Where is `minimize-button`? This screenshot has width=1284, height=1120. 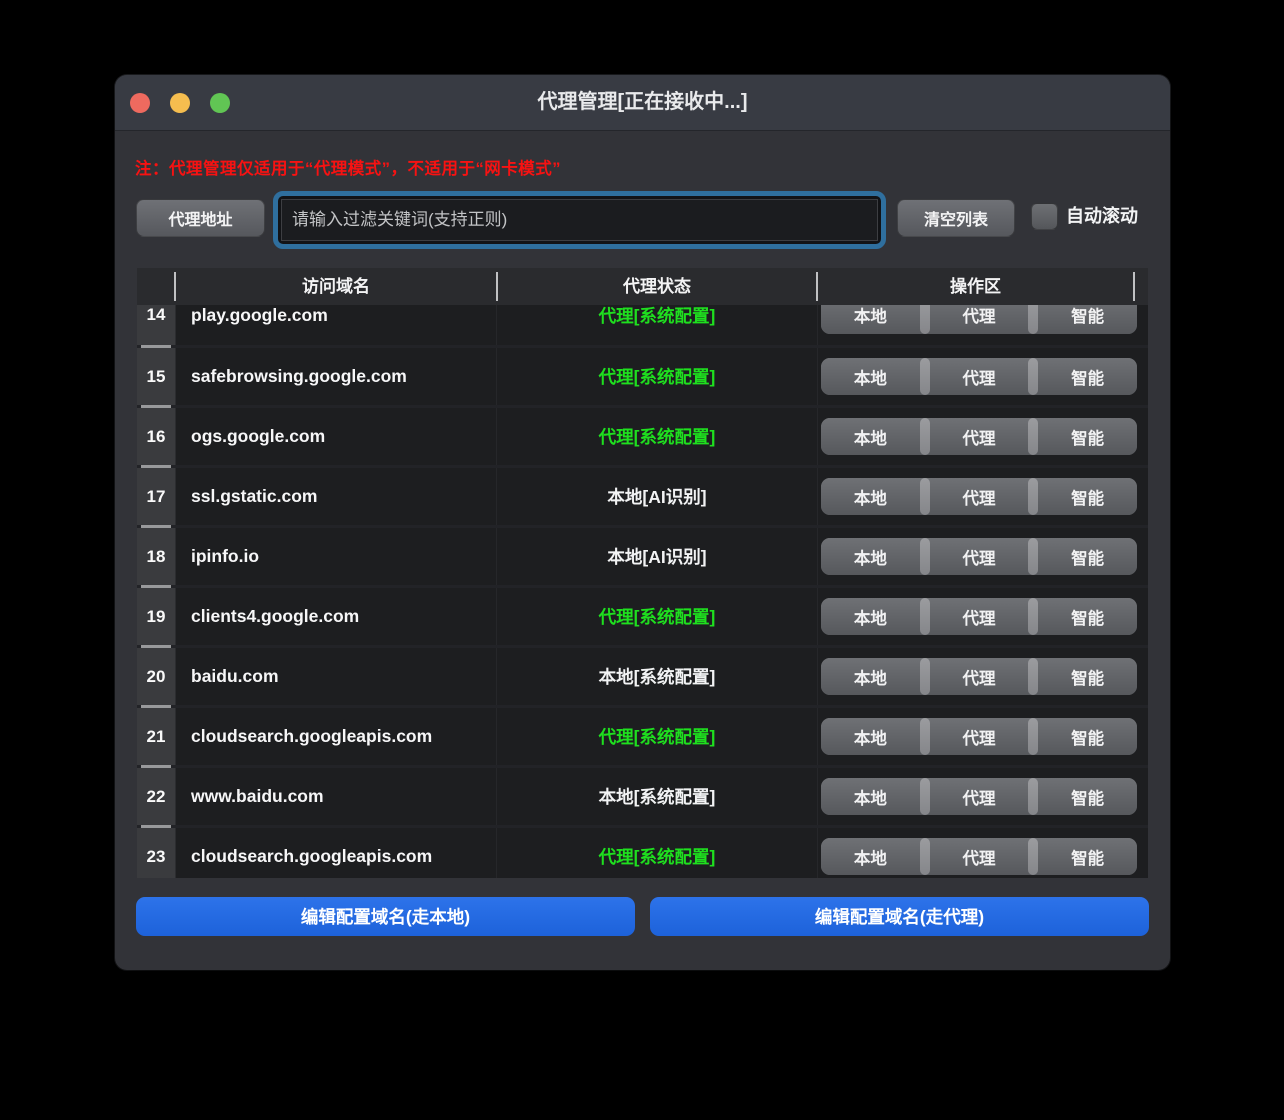 minimize-button is located at coordinates (180, 103).